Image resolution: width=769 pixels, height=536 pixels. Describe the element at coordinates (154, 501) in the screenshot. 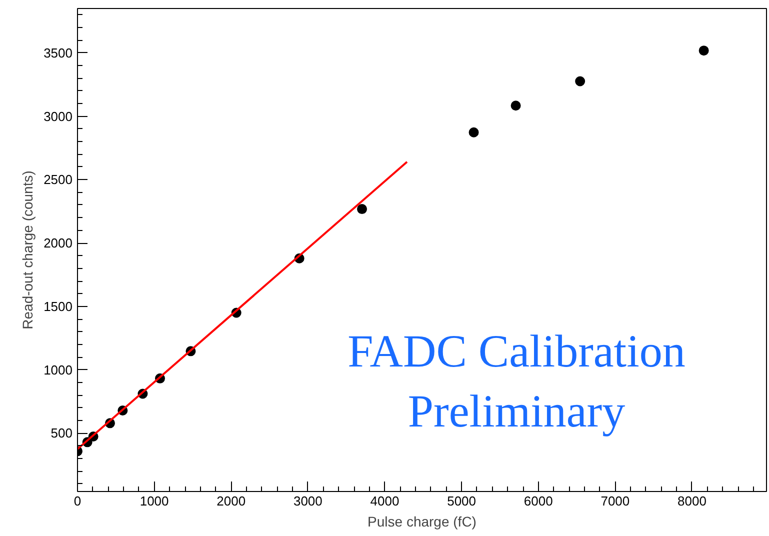

I see `x-tick-label: 1000` at that location.